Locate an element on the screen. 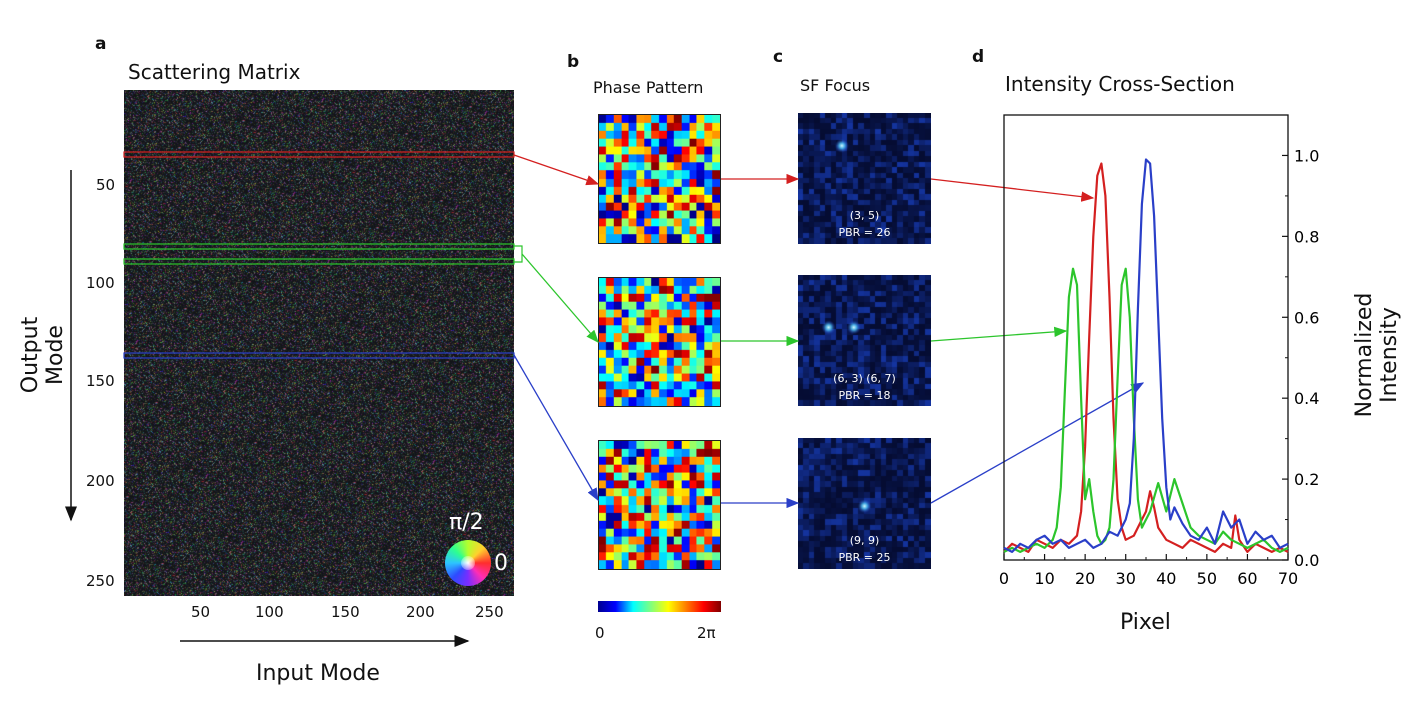 This screenshot has height=704, width=1423. green-bracket is located at coordinates (518, 254).